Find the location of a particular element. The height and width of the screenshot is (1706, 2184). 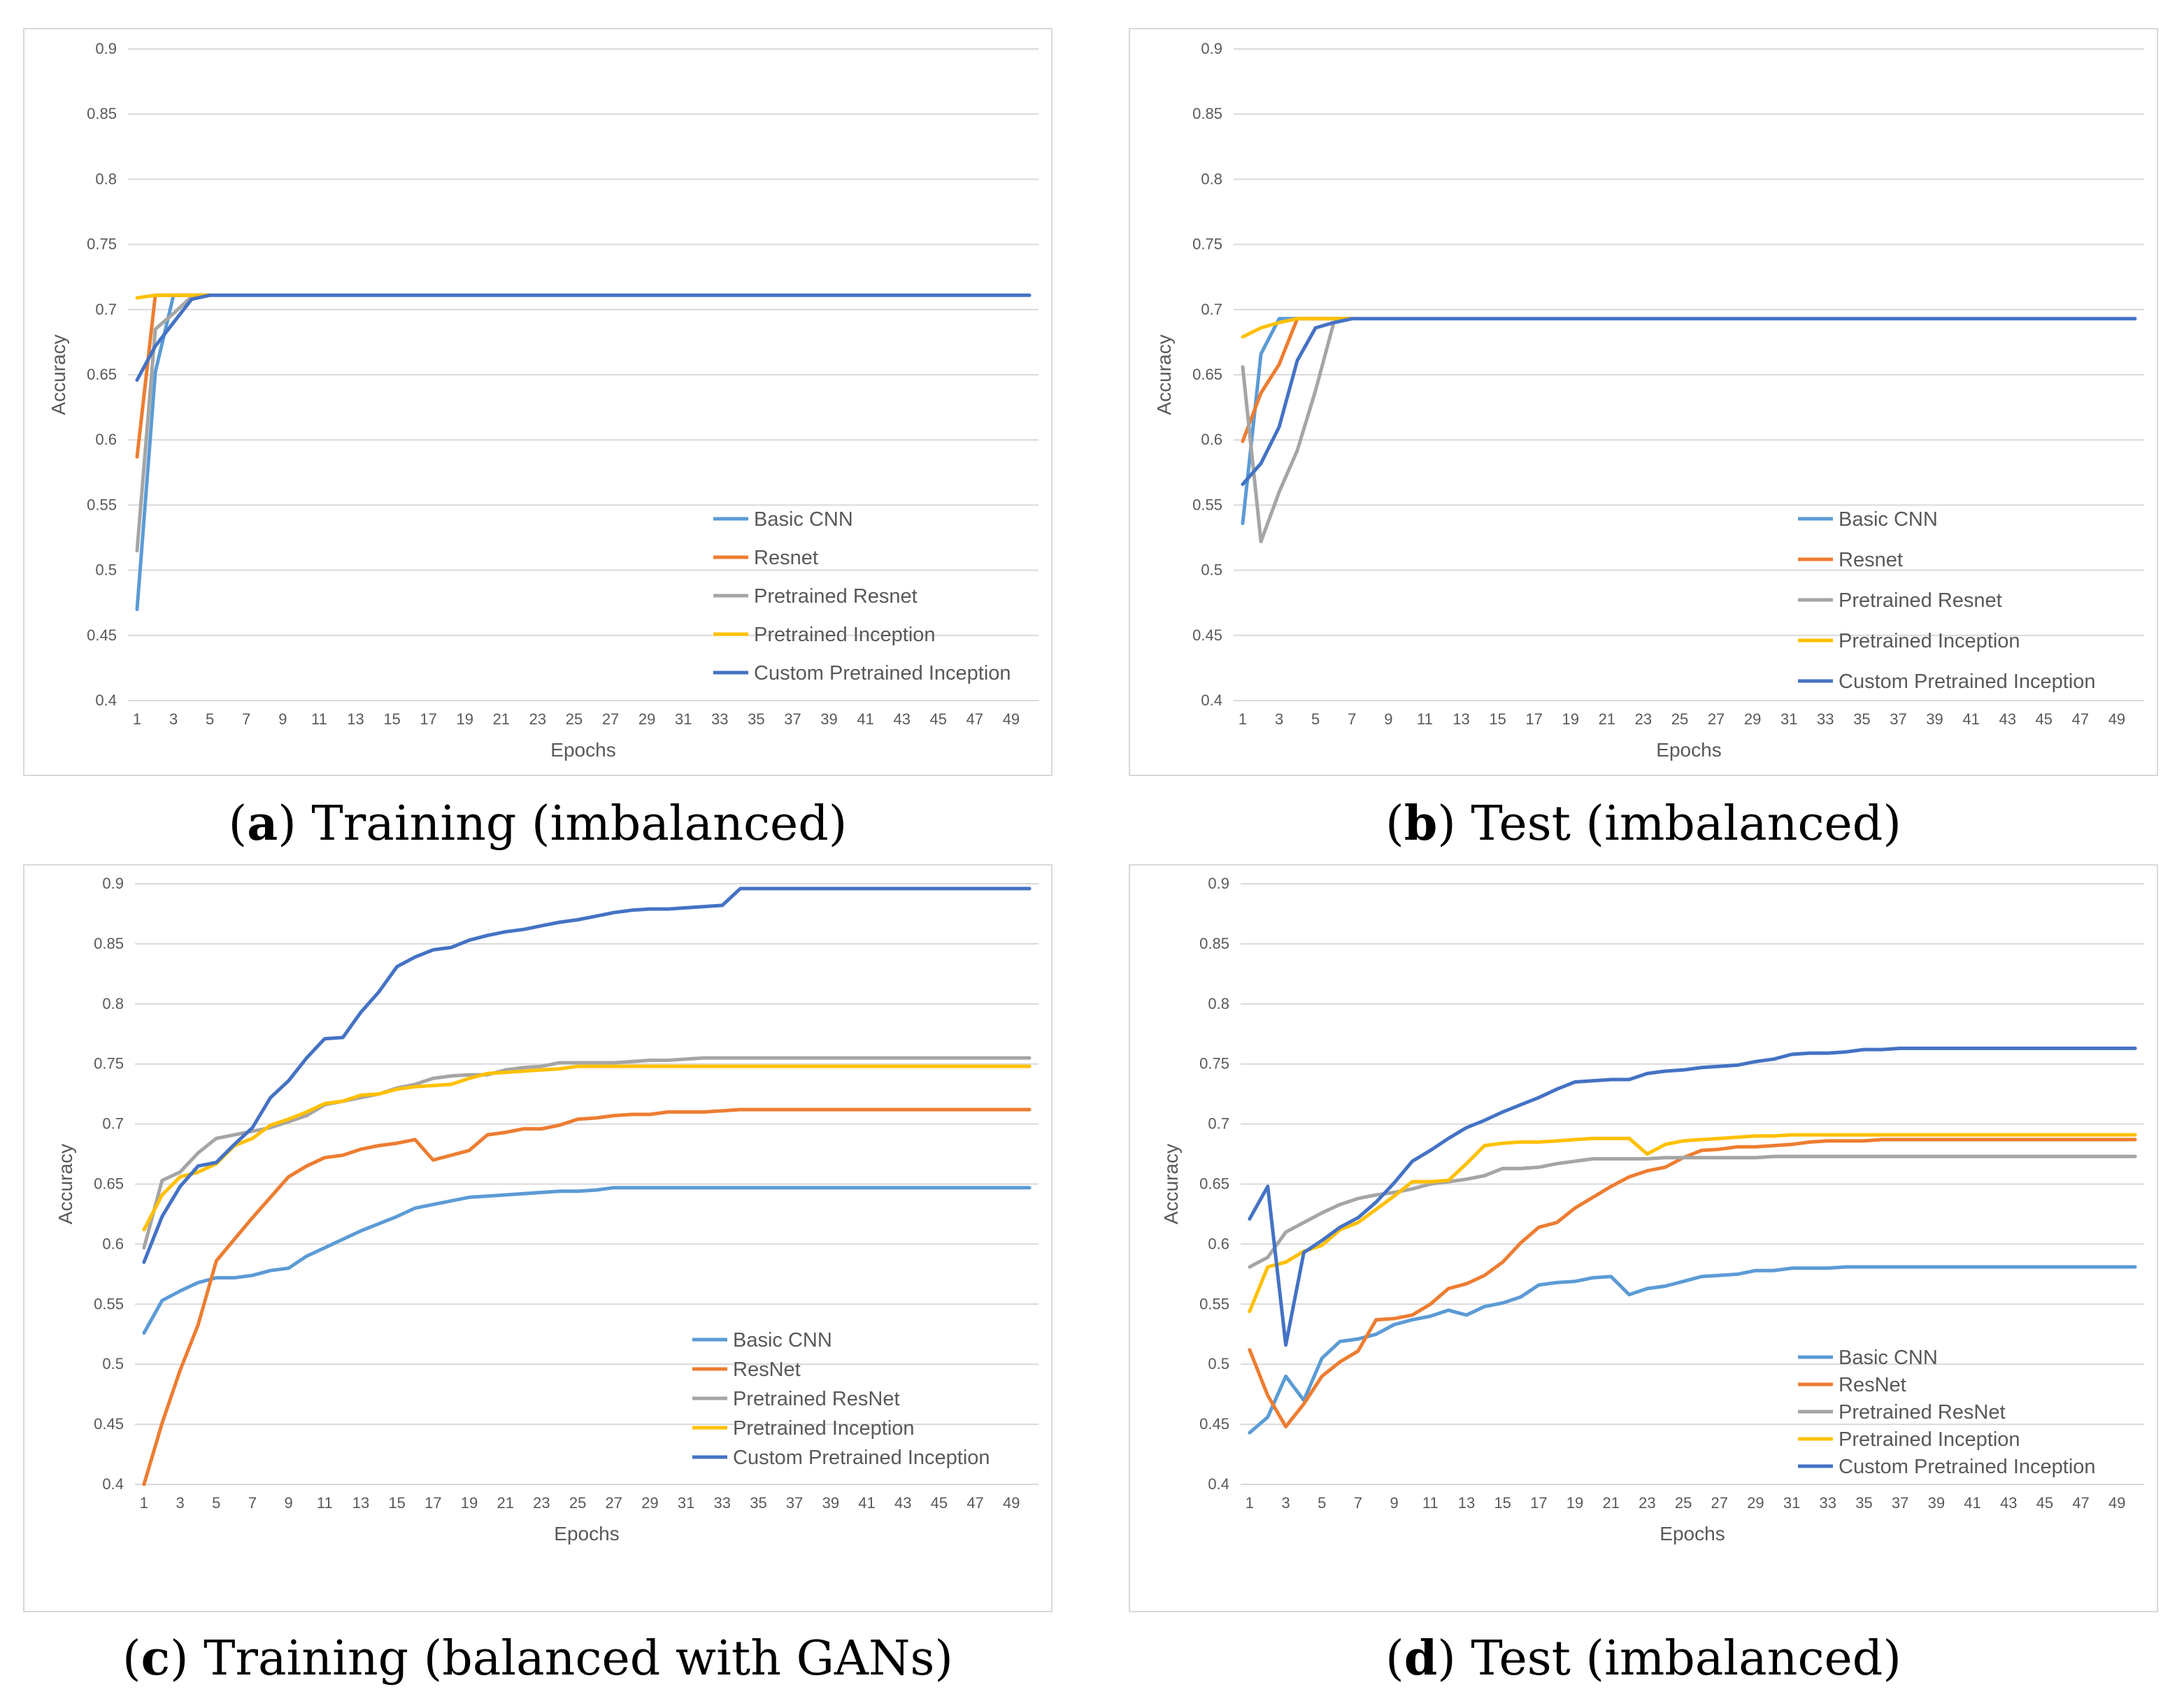

series-line-custom-pretrained-inception is located at coordinates (1692, 1196).